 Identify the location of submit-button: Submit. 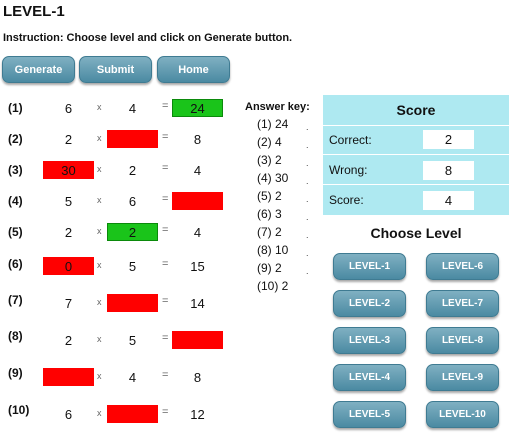
(115, 69).